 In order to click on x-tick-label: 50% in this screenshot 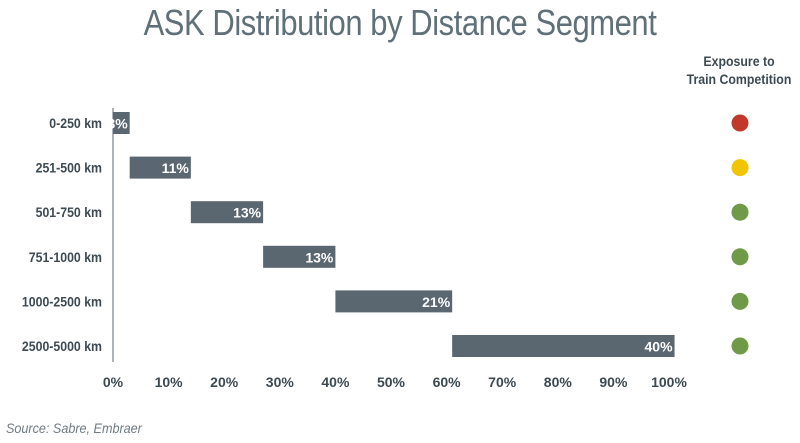, I will do `click(391, 382)`.